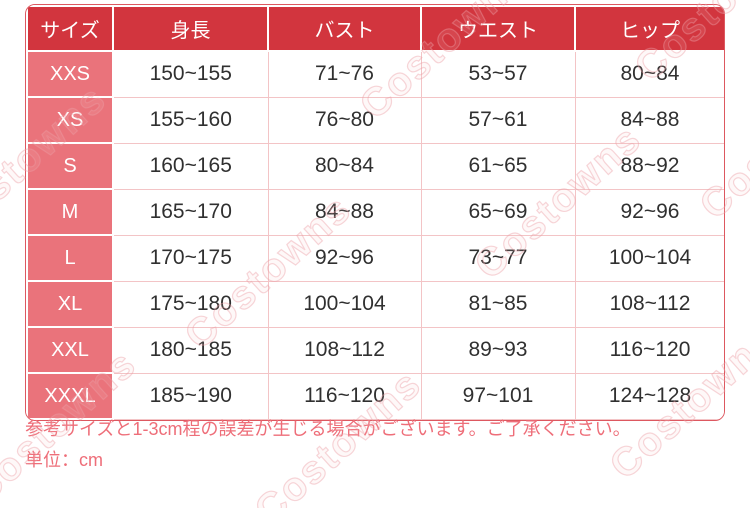 Image resolution: width=750 pixels, height=508 pixels. Describe the element at coordinates (70, 350) in the screenshot. I see `size-label-cell: XXL` at that location.